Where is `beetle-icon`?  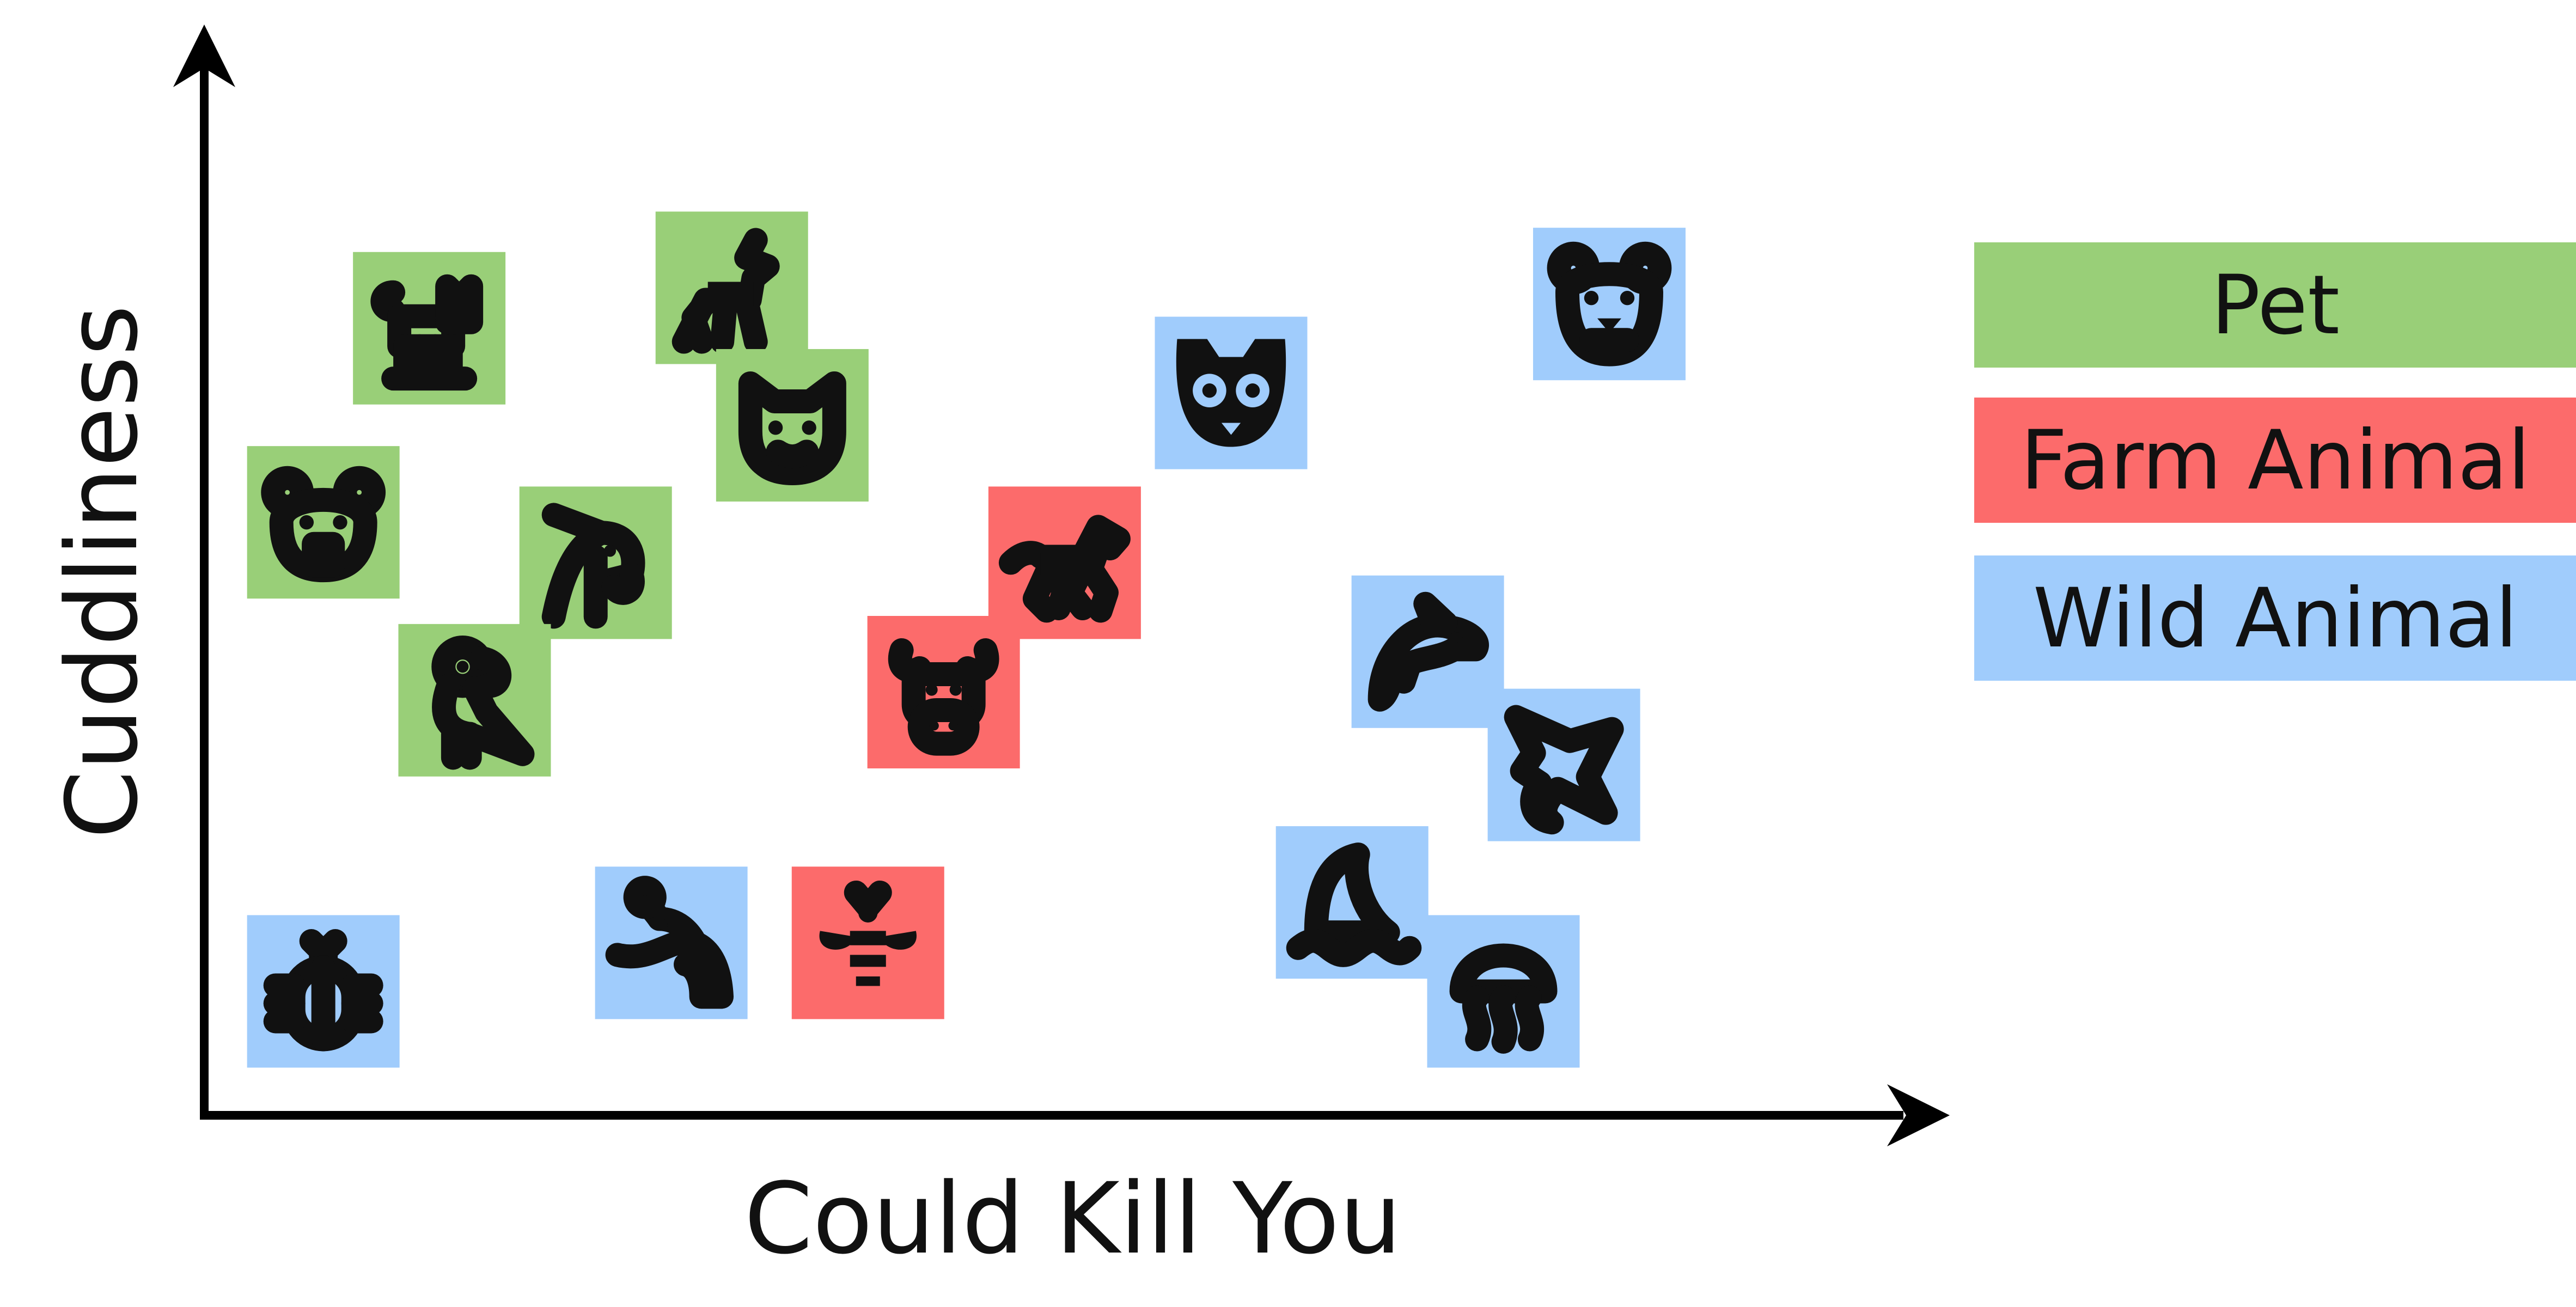 beetle-icon is located at coordinates (323, 990).